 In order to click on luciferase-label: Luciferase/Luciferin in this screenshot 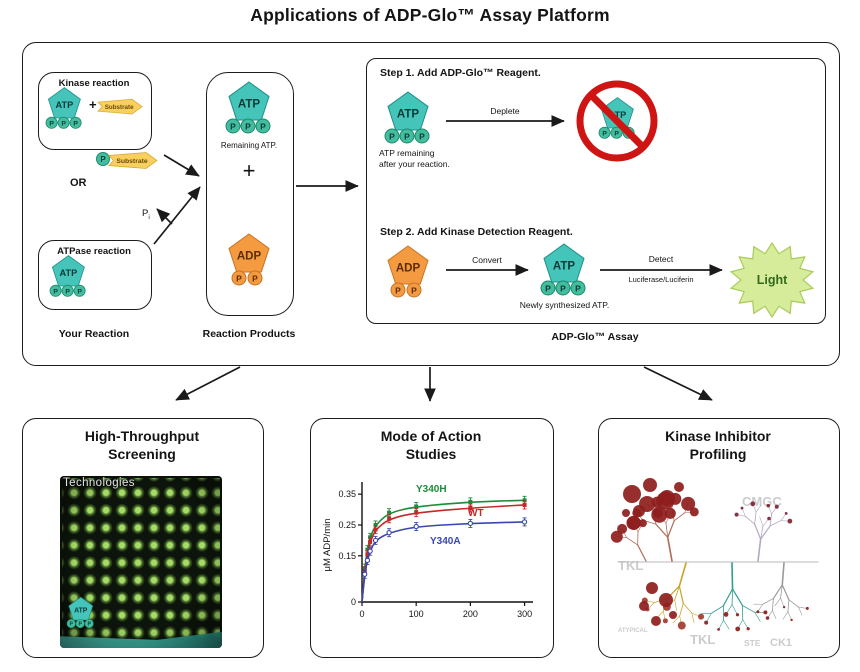, I will do `click(661, 279)`.